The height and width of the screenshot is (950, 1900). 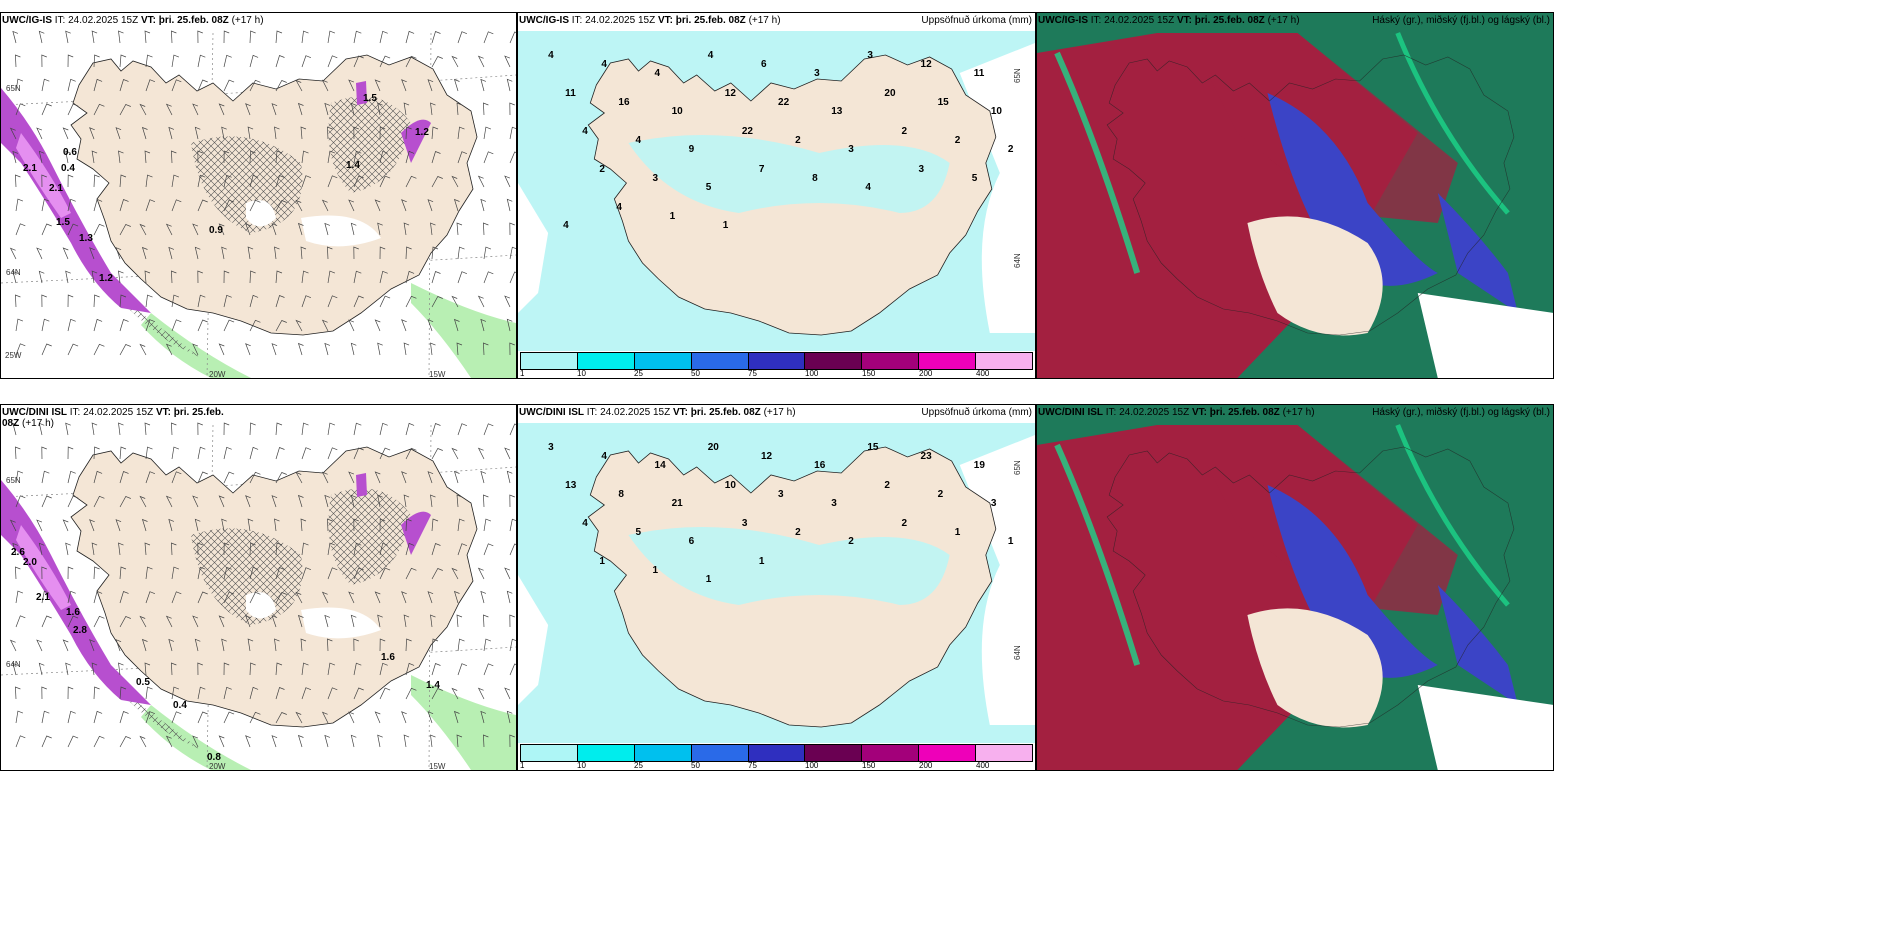 What do you see at coordinates (926, 765) in the screenshot?
I see `legend-tick-label: 200` at bounding box center [926, 765].